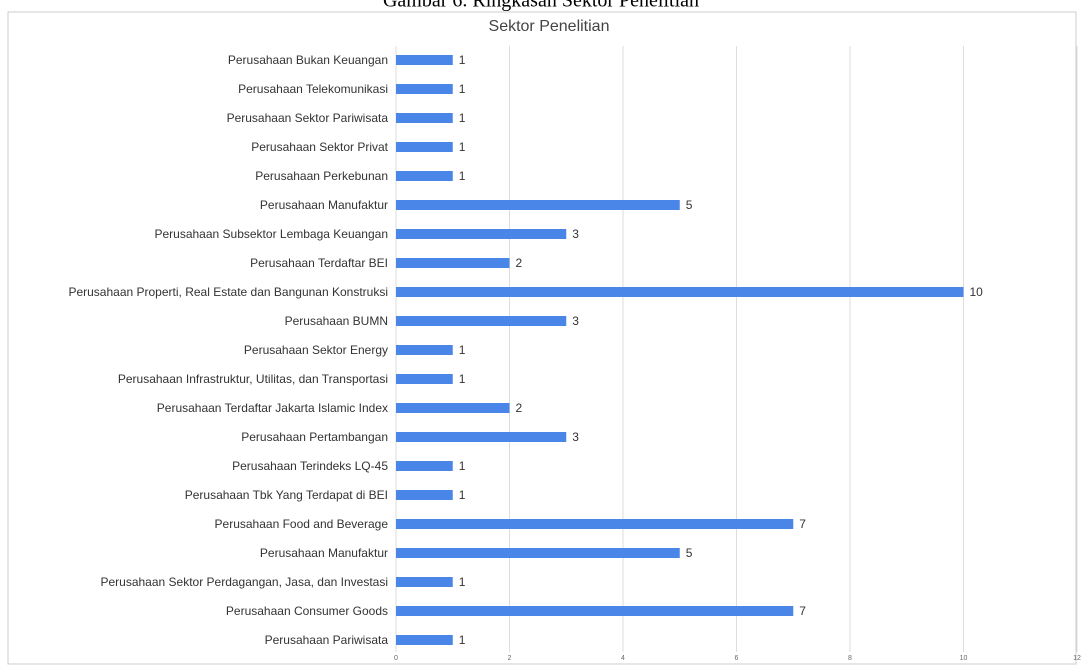 The image size is (1082, 666). Describe the element at coordinates (319, 263) in the screenshot. I see `y-tick-label: Perusahaan Terdaftar BEI` at that location.